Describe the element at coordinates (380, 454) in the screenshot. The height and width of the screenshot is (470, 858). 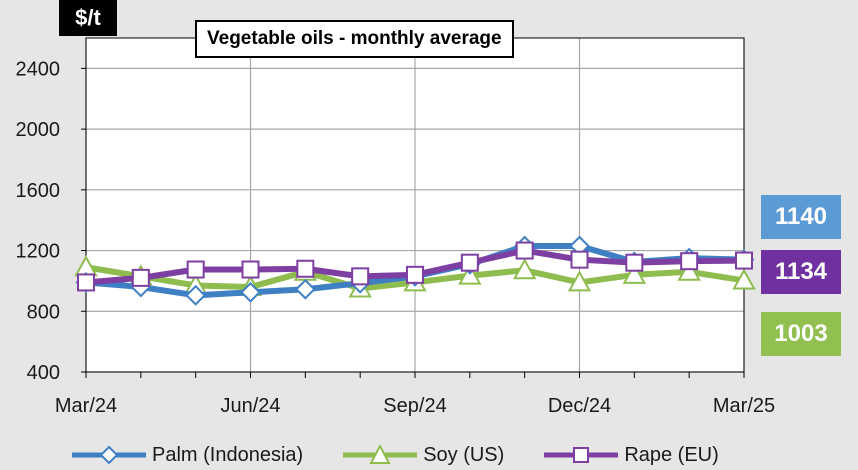
I see `legend-marker-soy` at that location.